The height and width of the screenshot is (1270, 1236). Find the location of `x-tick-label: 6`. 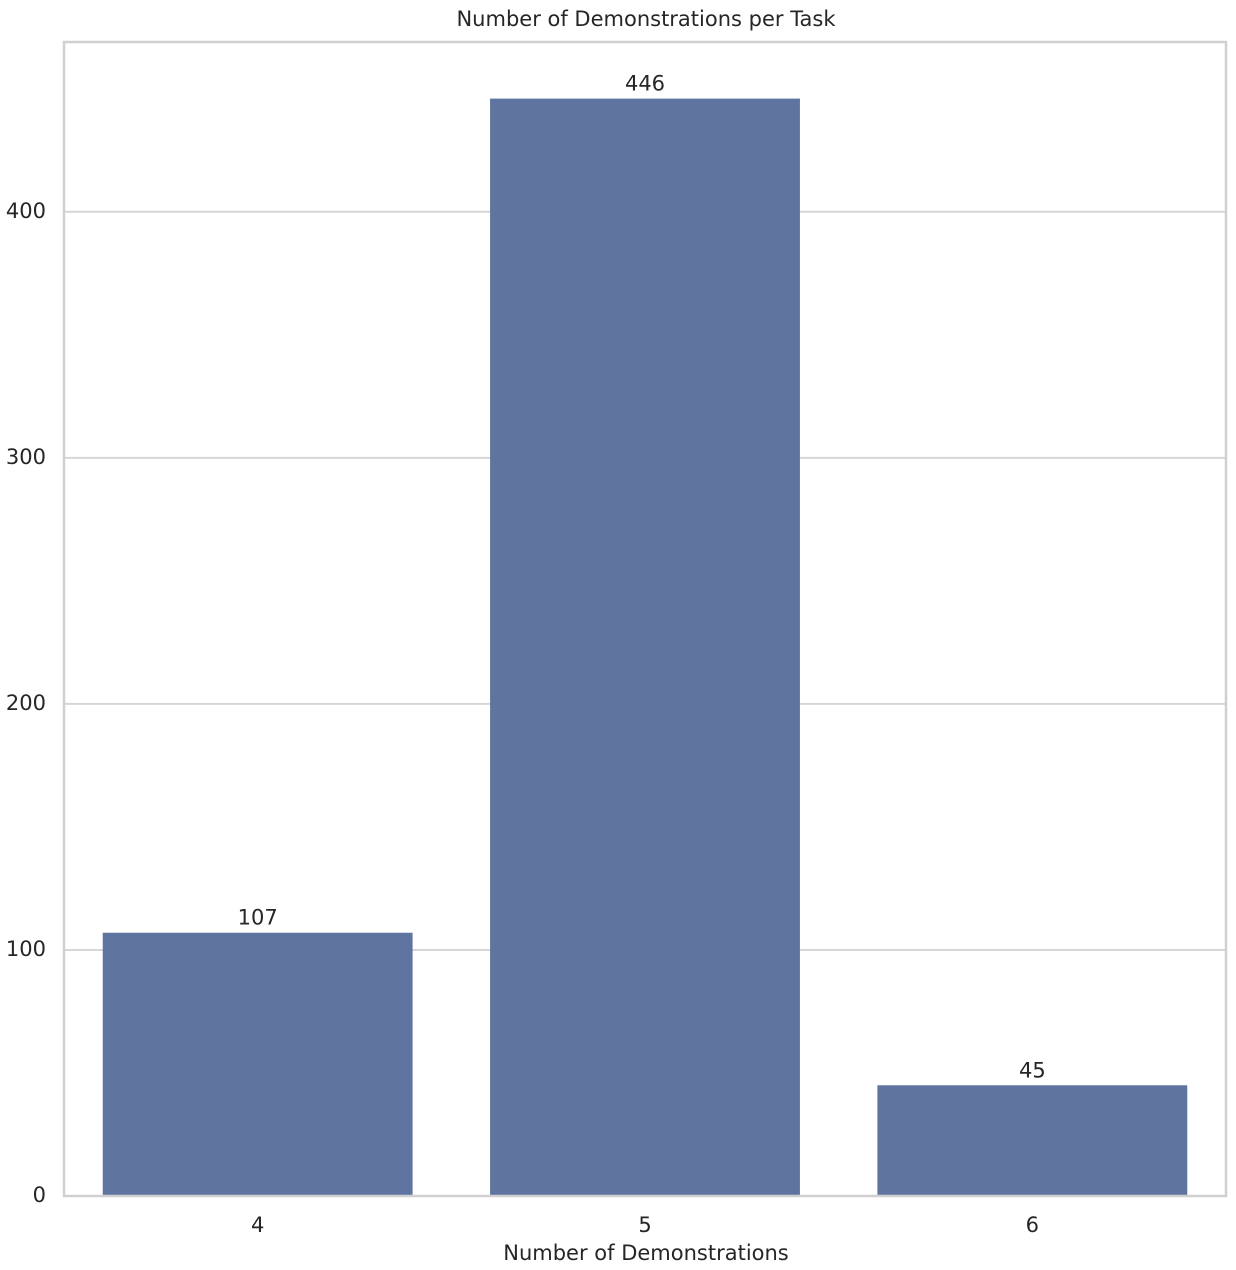

x-tick-label: 6 is located at coordinates (1032, 1225).